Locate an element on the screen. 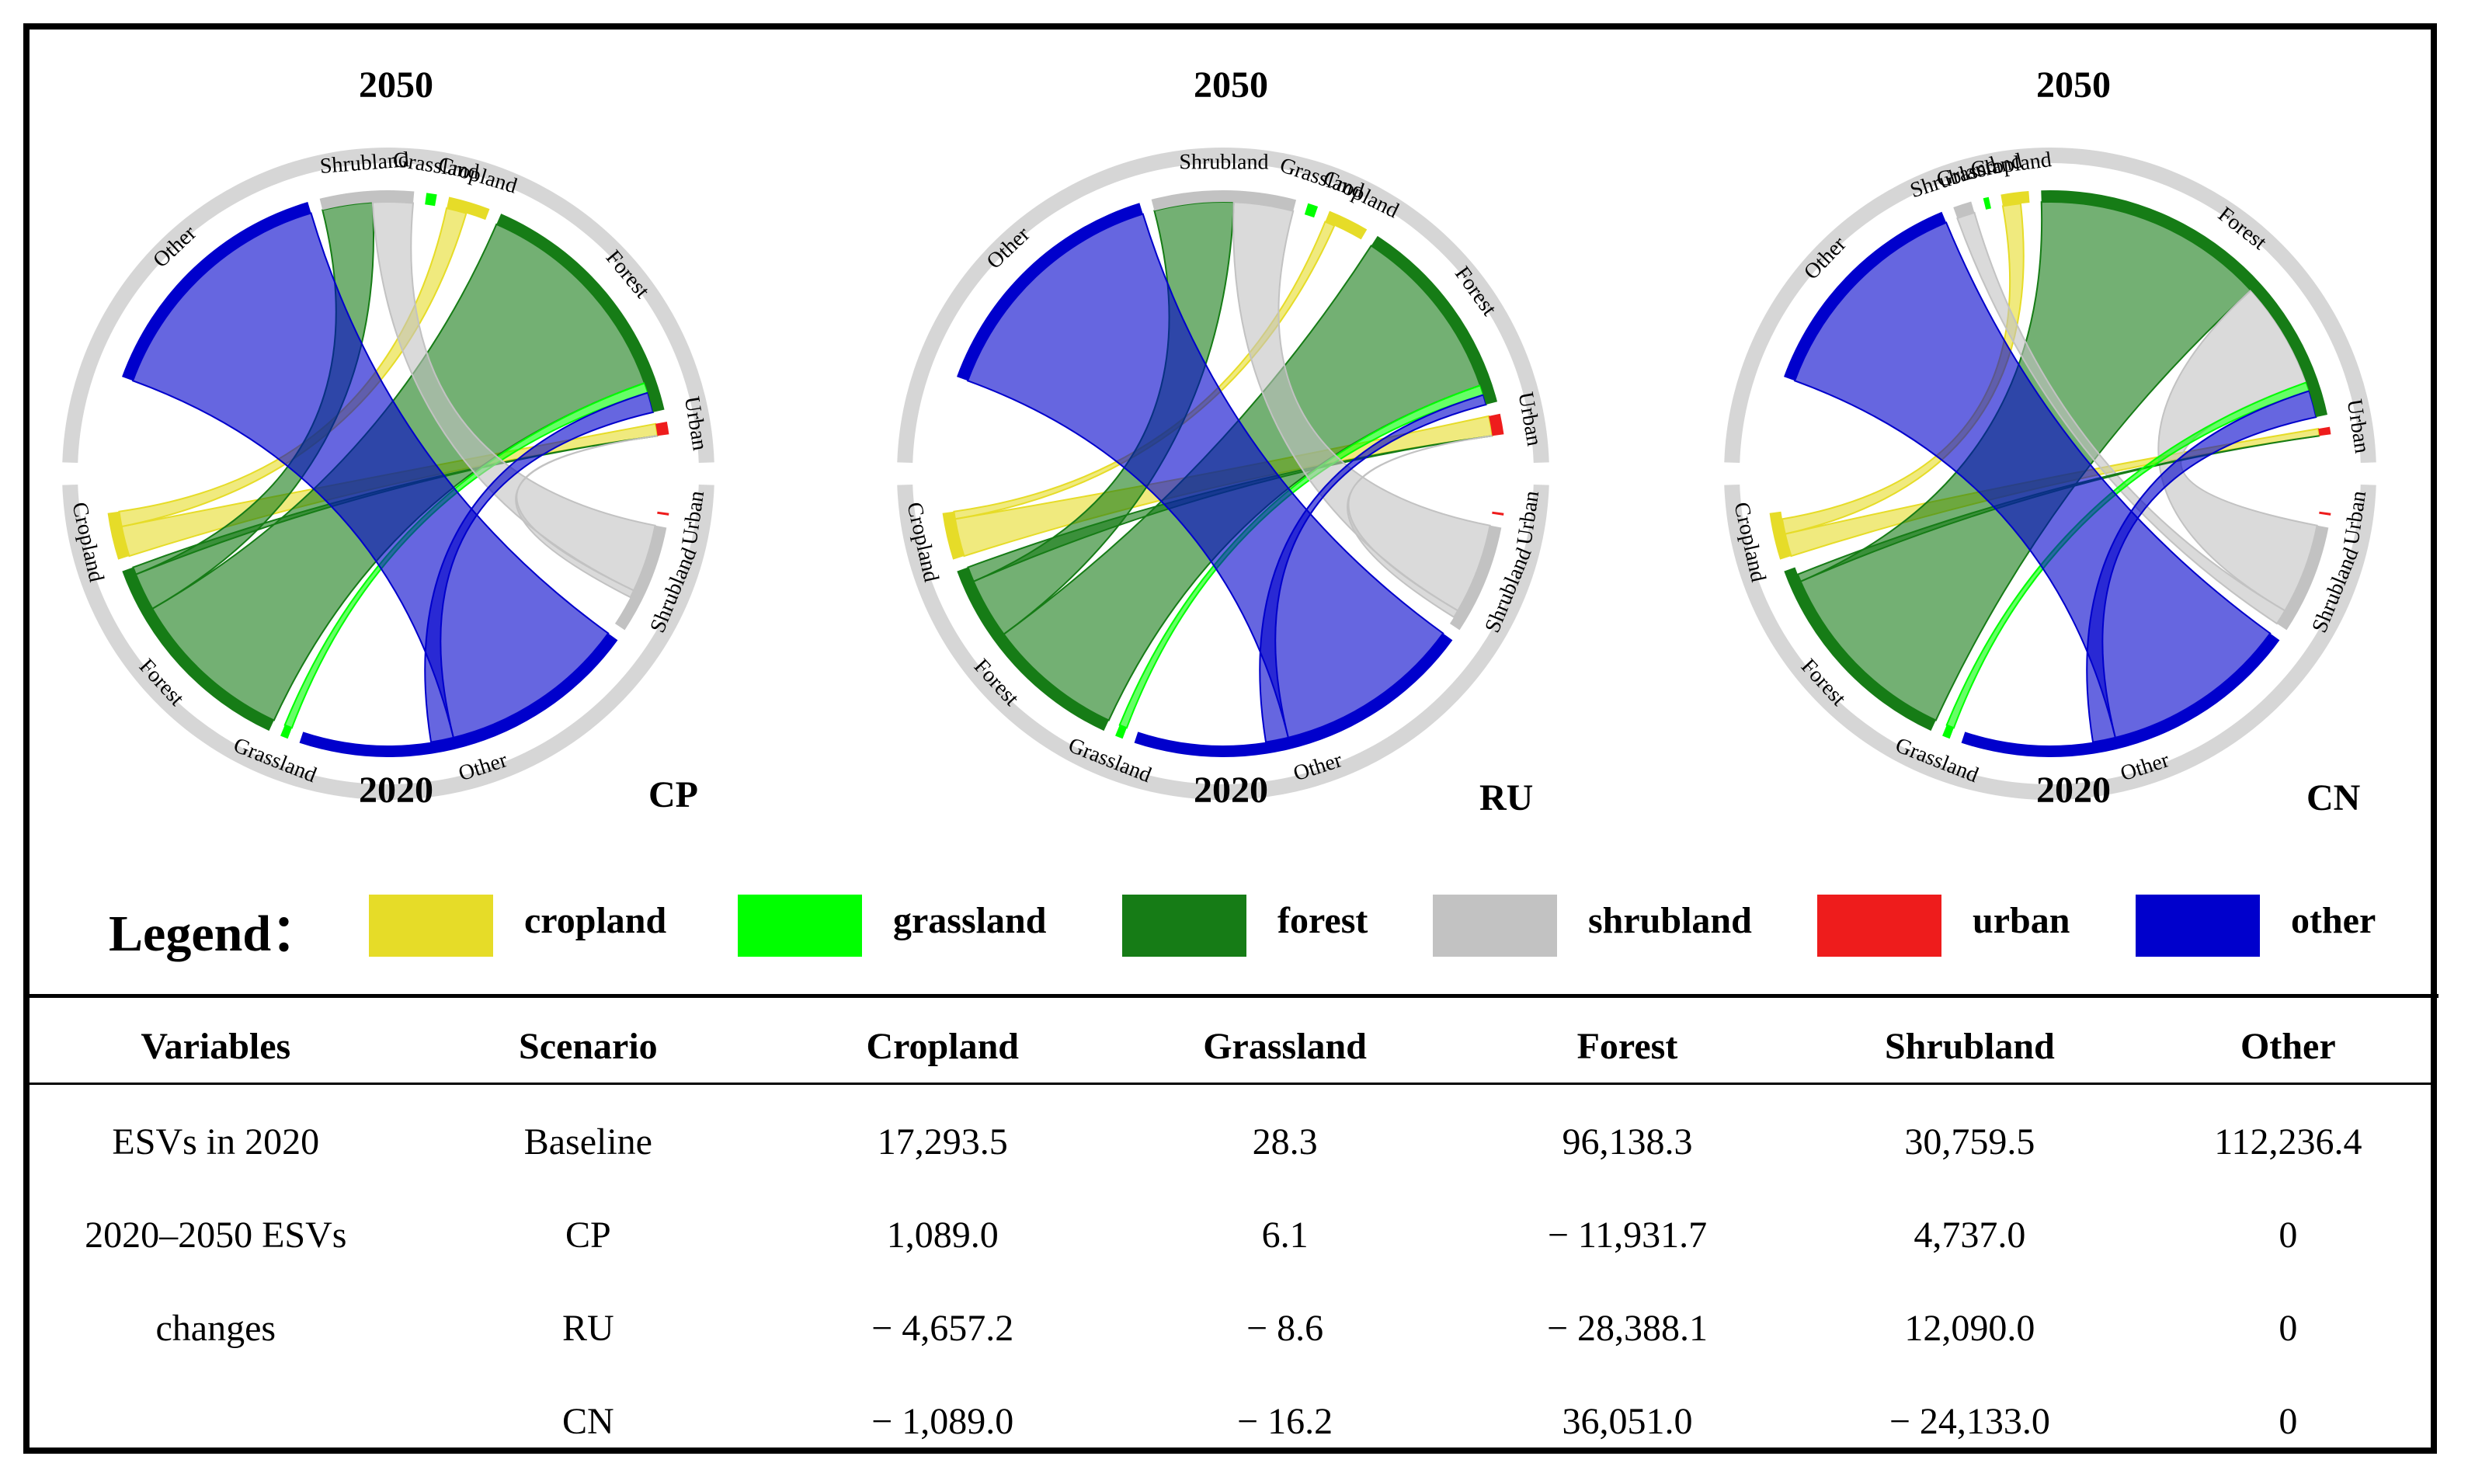 The width and height of the screenshot is (2468, 1484). header-variables: Variables is located at coordinates (216, 1047).